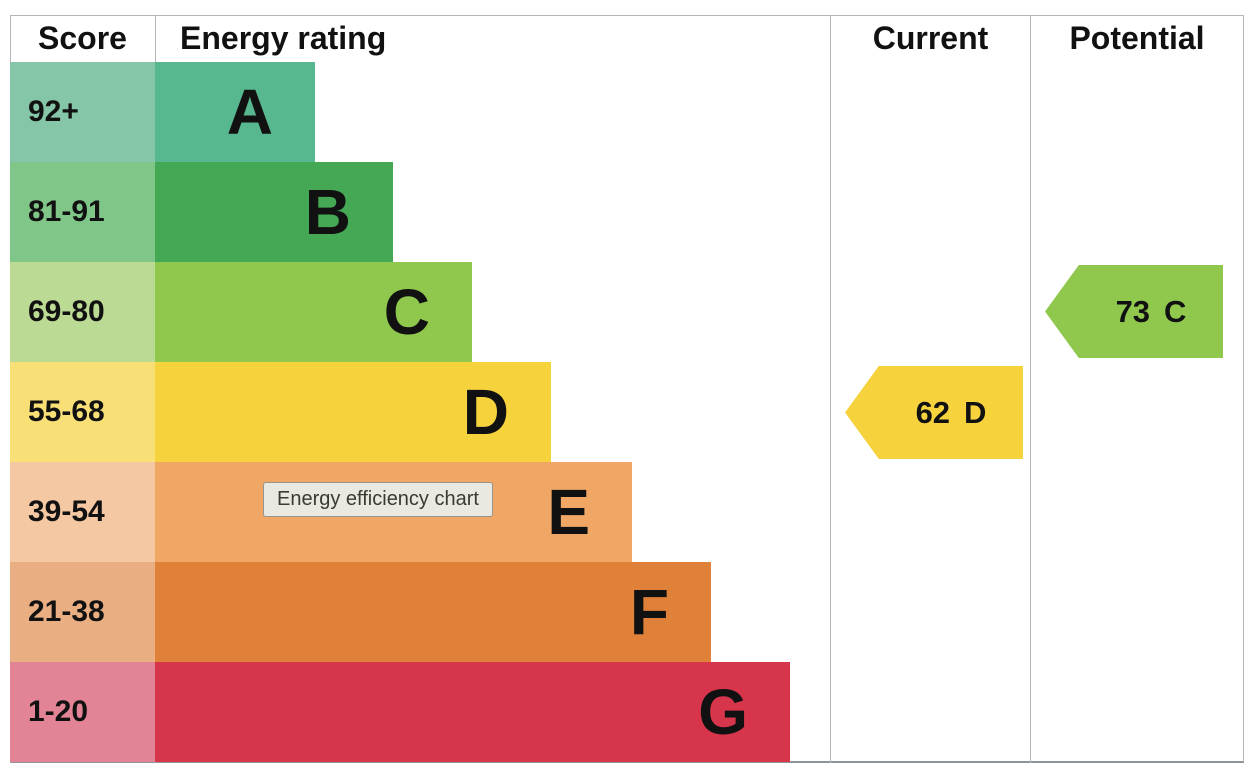  Describe the element at coordinates (627, 412) in the screenshot. I see `band-row-d: 55-68 D` at that location.